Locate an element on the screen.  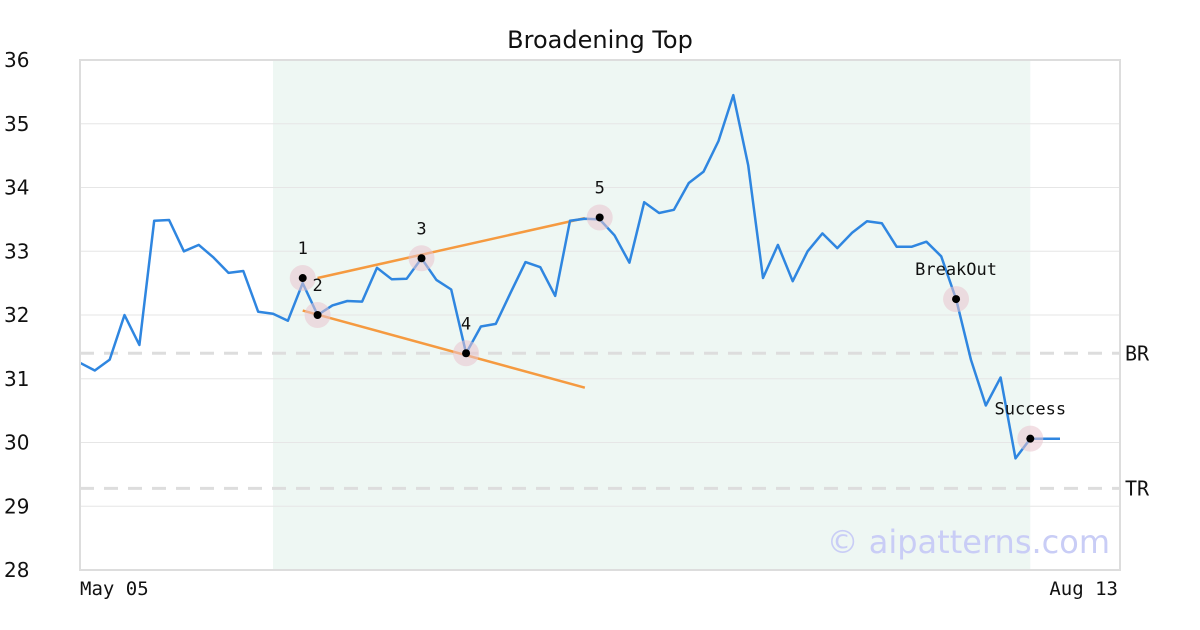
y-tick-label: 29 is located at coordinates (16, 506).